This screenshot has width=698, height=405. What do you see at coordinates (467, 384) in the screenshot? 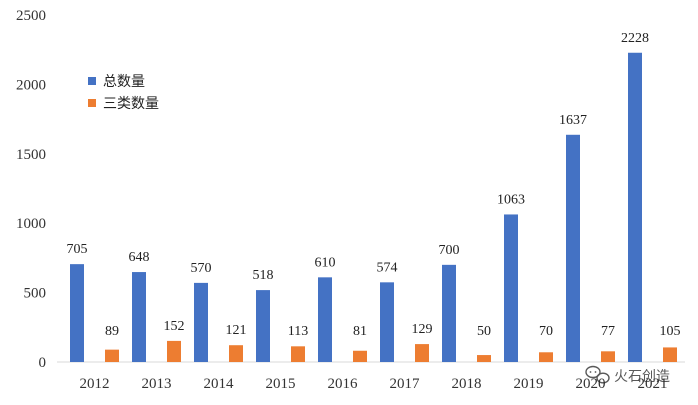
I see `x-tick-label: 2018` at bounding box center [467, 384].